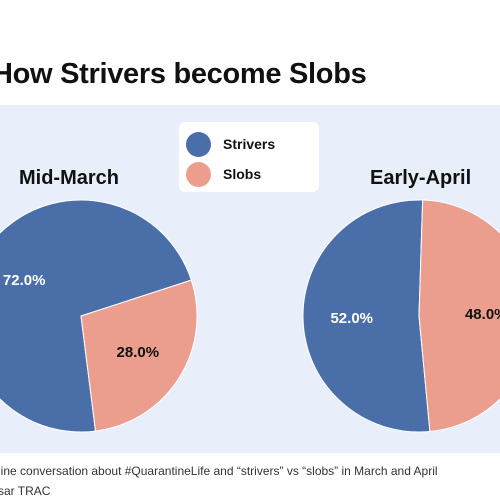  Describe the element at coordinates (459, 316) in the screenshot. I see `pie-slice-early-april-slobs` at that location.